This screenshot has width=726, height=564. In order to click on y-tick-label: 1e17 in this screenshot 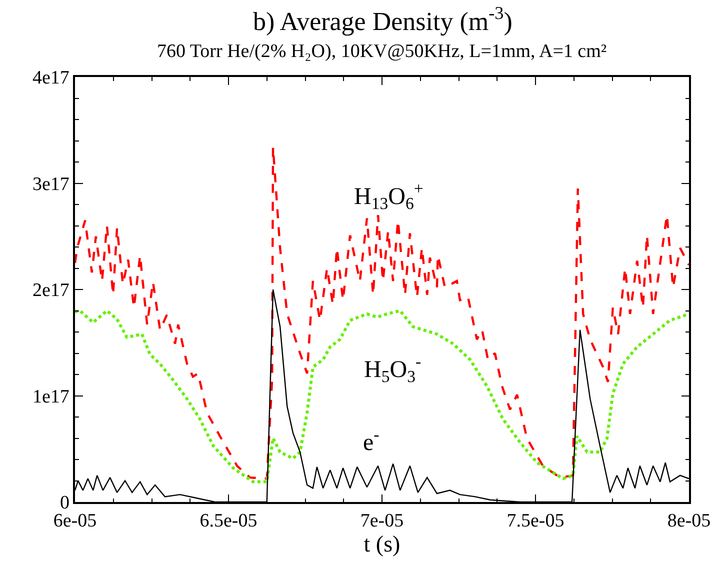, I will do `click(51, 397)`.